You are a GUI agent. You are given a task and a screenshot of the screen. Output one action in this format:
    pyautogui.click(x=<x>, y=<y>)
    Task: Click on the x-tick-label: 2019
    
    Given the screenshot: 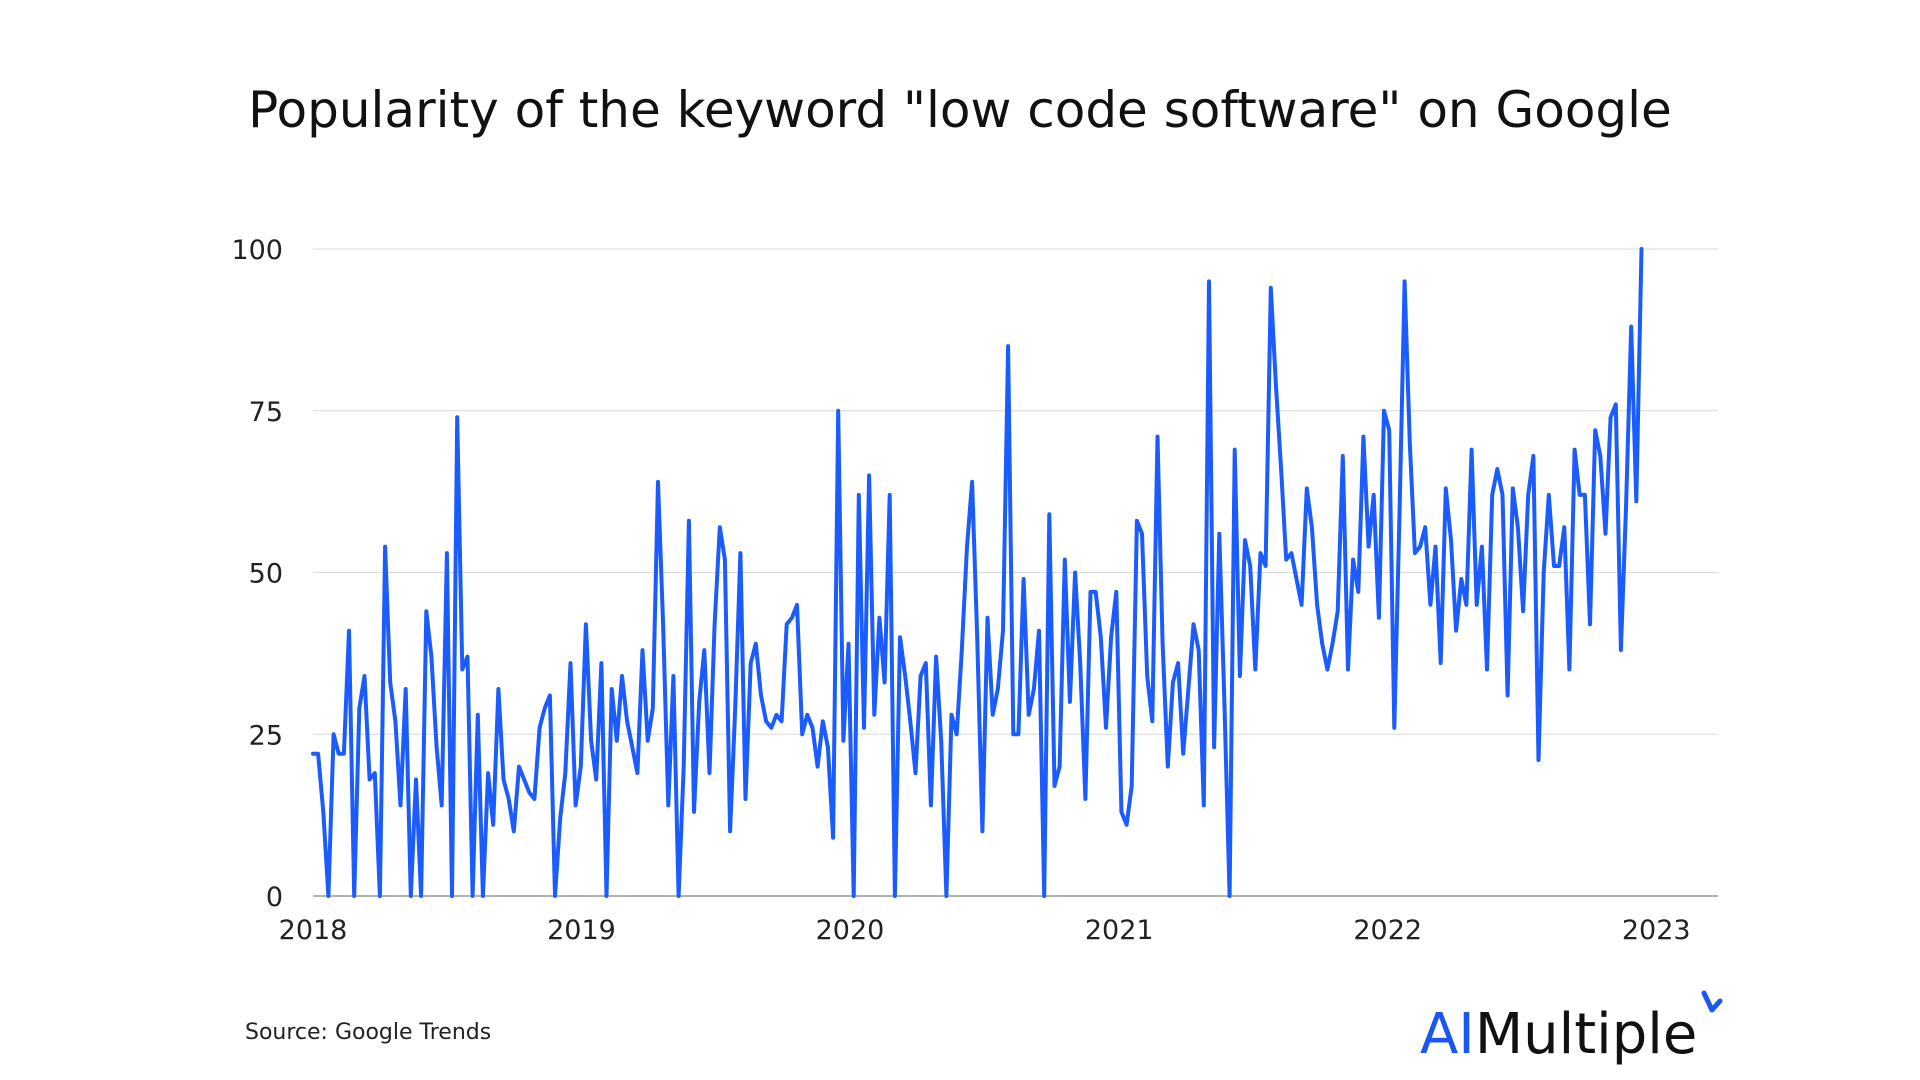 What is the action you would take?
    pyautogui.click(x=581, y=930)
    